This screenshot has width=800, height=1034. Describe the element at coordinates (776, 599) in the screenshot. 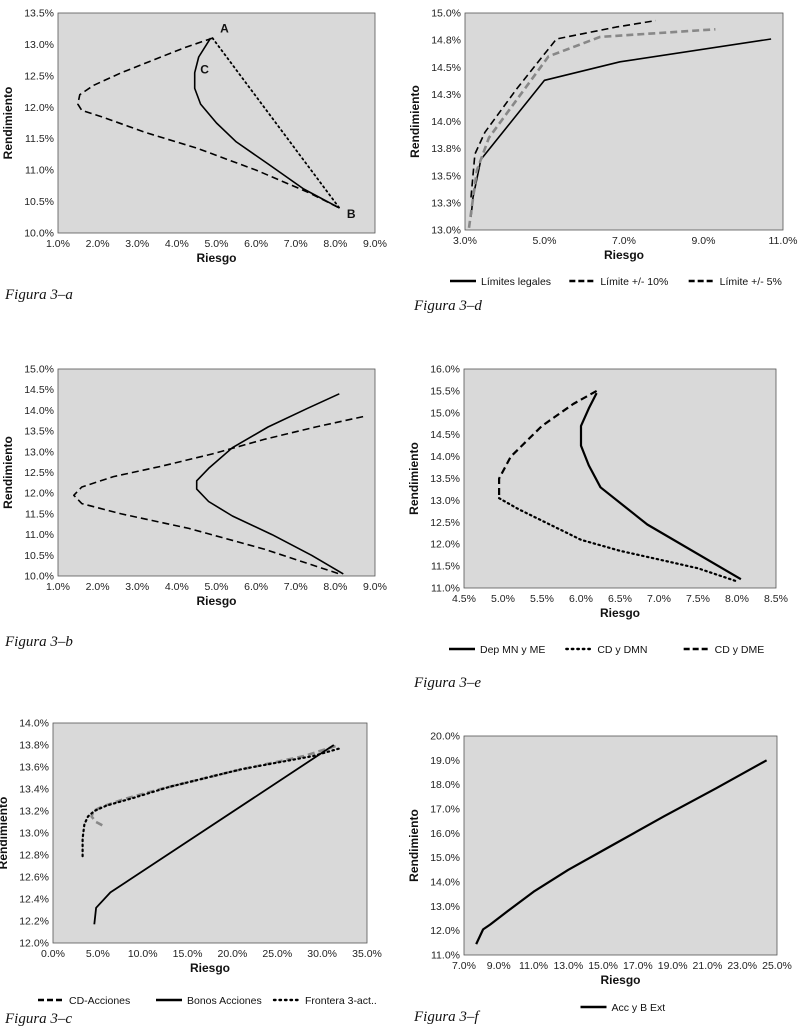

I see `x-tick-label: 8.5%` at that location.